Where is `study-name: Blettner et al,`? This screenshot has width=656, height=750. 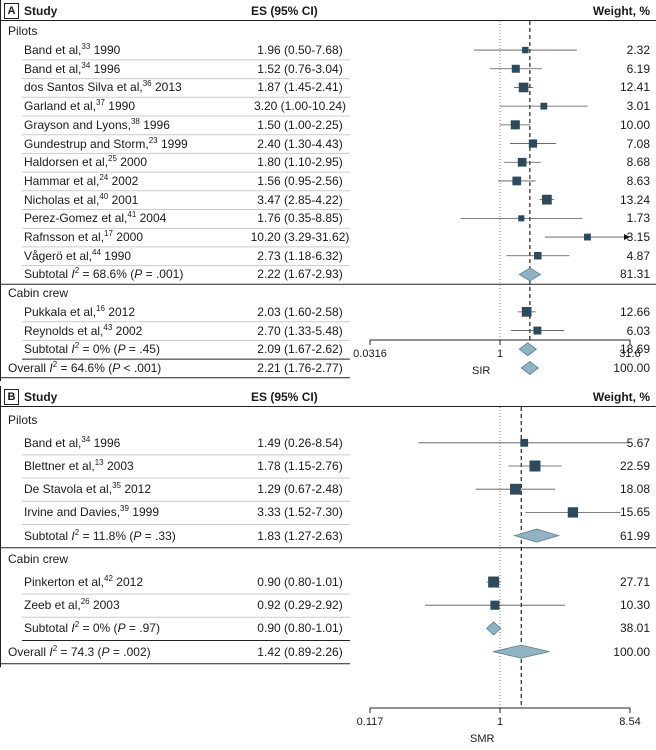
study-name: Blettner et al, is located at coordinates (59, 466).